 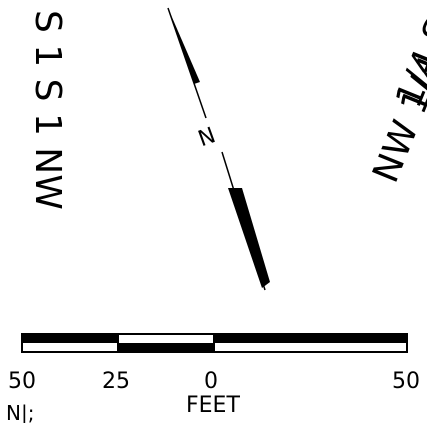 I want to click on upper-right-text-2: 1/4 S, so click(x=407, y=62).